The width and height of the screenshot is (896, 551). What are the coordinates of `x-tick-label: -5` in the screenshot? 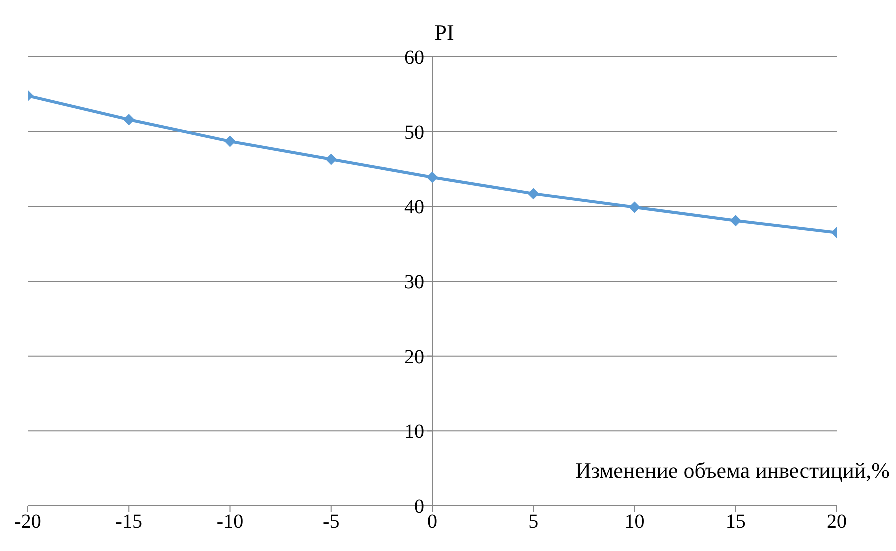 It's located at (331, 522).